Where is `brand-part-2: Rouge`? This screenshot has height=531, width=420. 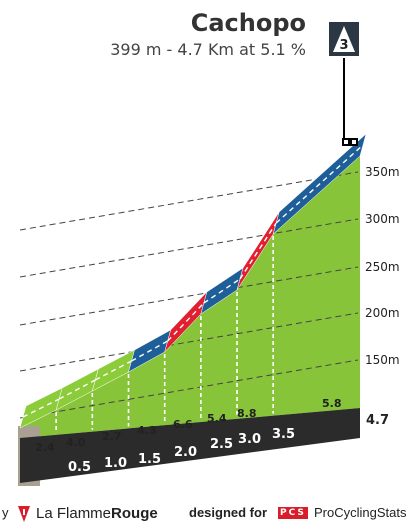 brand-part-2: Rouge is located at coordinates (134, 513).